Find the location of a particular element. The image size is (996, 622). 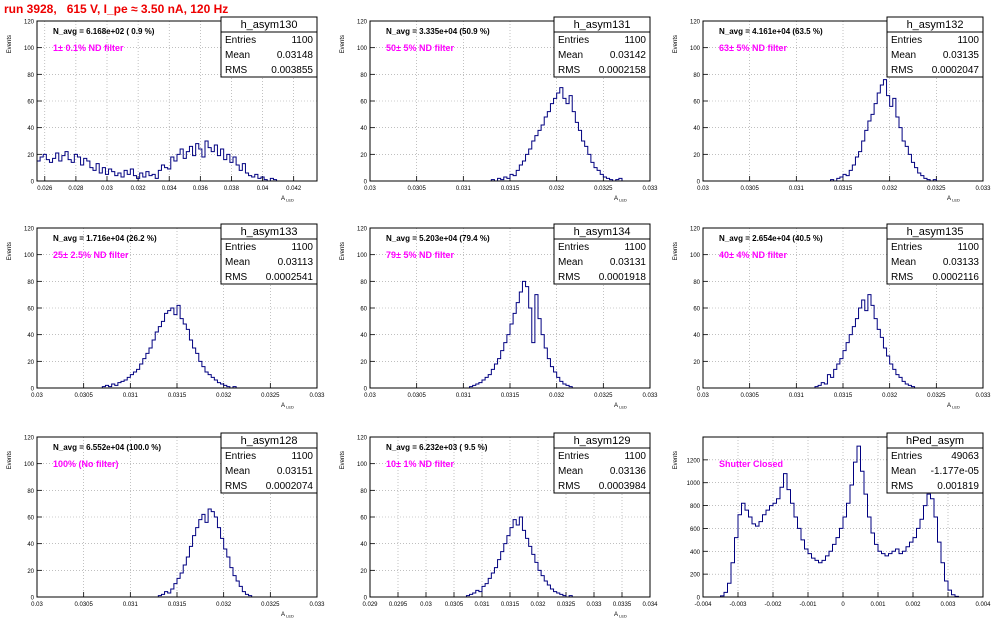

navg-annotation: N_avg = 6.232e+03 ( 9.5 %) is located at coordinates (437, 447).